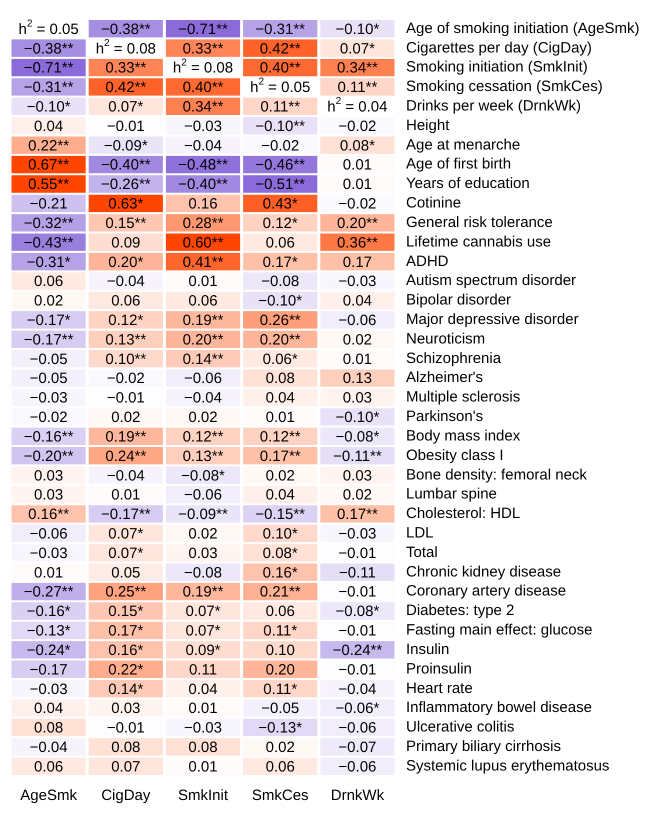  What do you see at coordinates (504, 87) in the screenshot?
I see `y-tick-label: Smoking cessation (SmkCes)` at bounding box center [504, 87].